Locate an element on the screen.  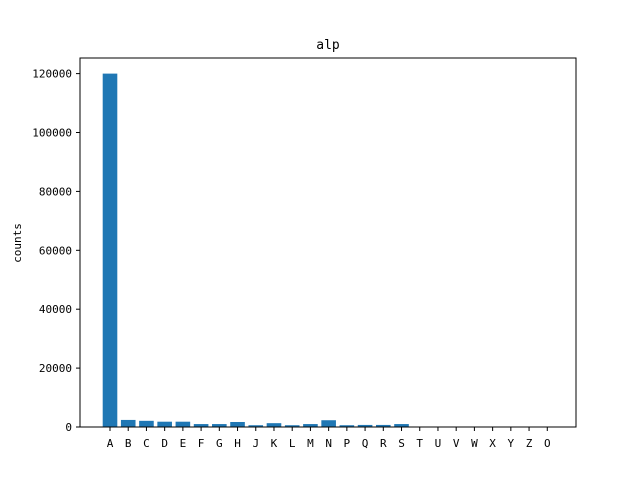
y-tick-label: 0 is located at coordinates (68, 427).